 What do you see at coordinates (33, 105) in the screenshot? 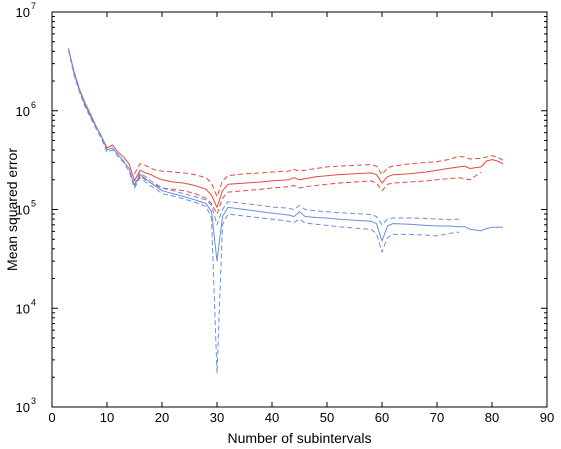
I see `y-tick-exponent: 6` at bounding box center [33, 105].